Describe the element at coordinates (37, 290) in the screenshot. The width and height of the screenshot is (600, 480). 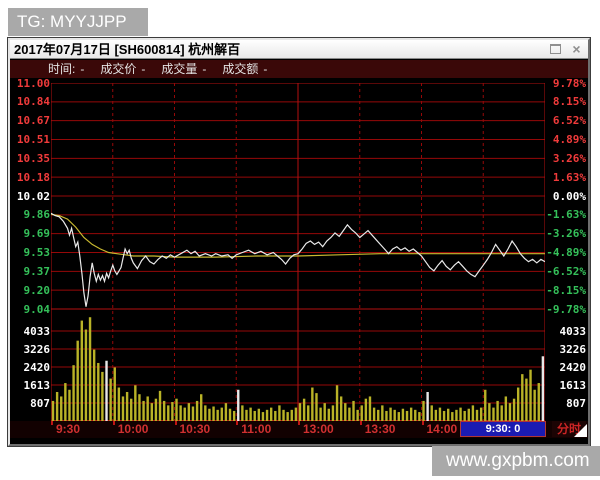
I see `price-axis-label: 9.20` at that location.